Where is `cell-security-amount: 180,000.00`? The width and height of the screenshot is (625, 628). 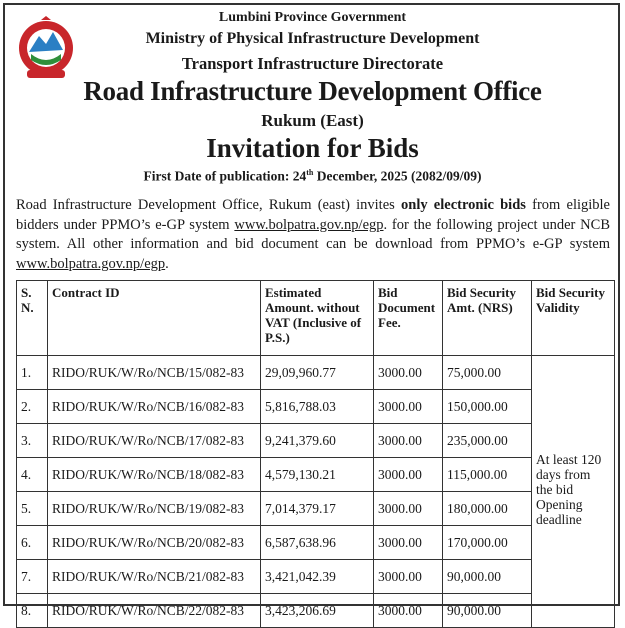
cell-security-amount: 180,000.00 is located at coordinates (487, 508).